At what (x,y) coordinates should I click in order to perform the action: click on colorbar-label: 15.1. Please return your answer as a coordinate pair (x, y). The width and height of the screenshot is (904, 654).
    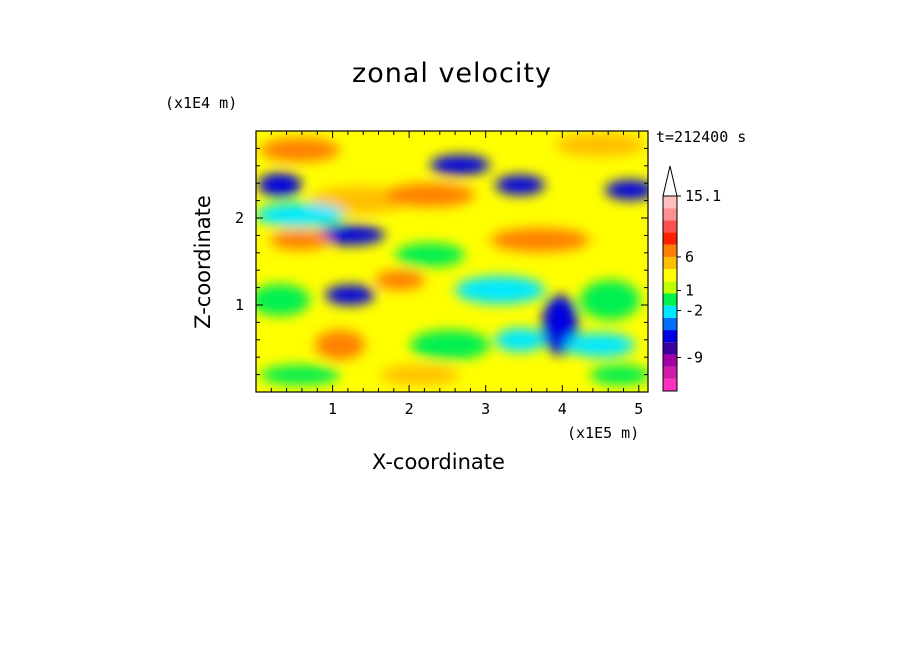
    Looking at the image, I should click on (703, 196).